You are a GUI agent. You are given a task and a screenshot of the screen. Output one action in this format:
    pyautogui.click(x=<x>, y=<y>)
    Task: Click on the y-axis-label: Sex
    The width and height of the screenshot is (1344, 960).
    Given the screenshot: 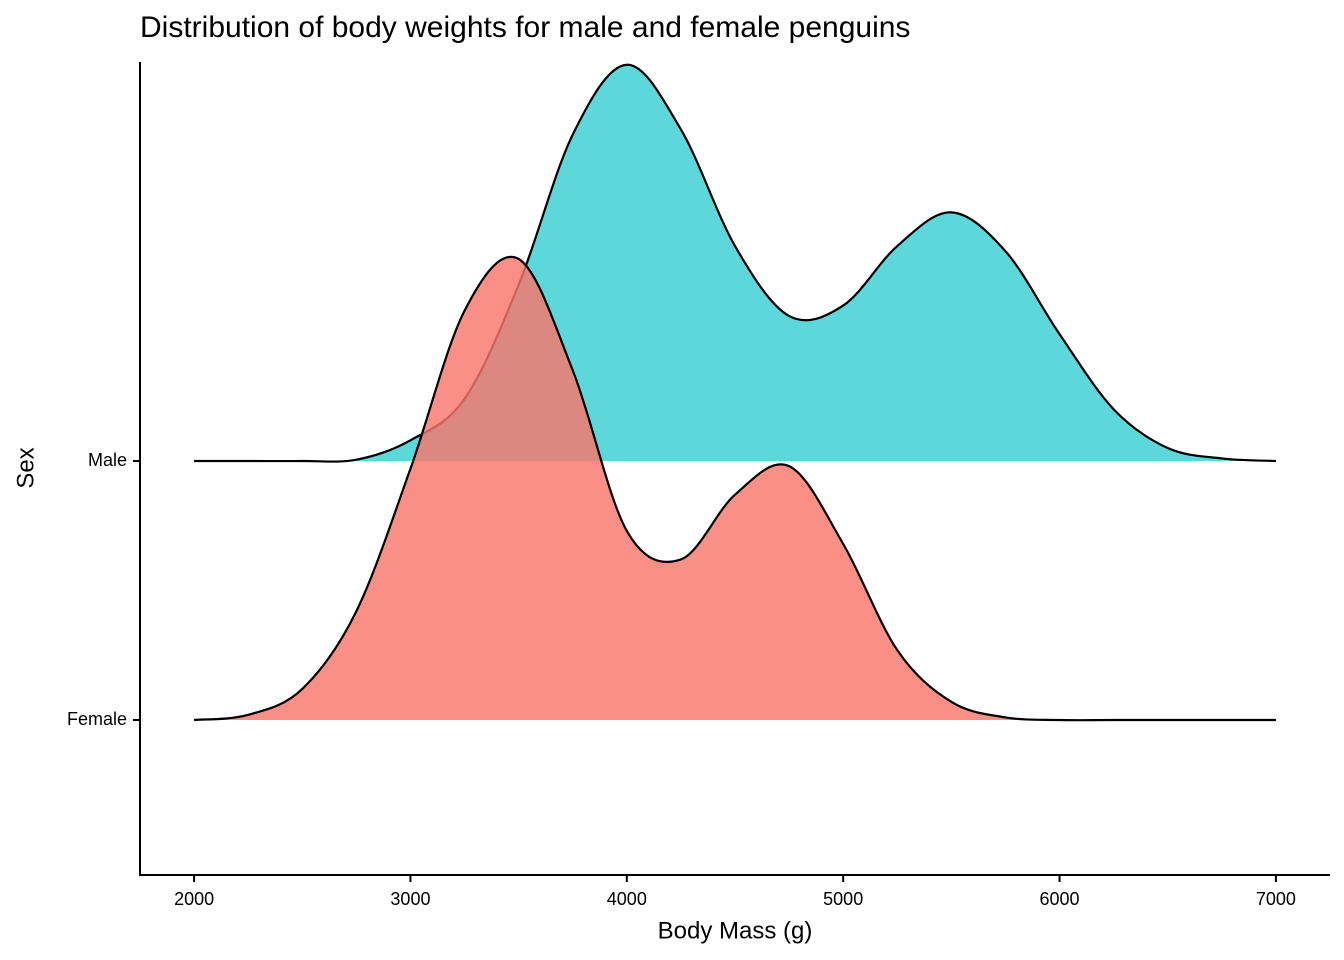 What is the action you would take?
    pyautogui.click(x=25, y=467)
    